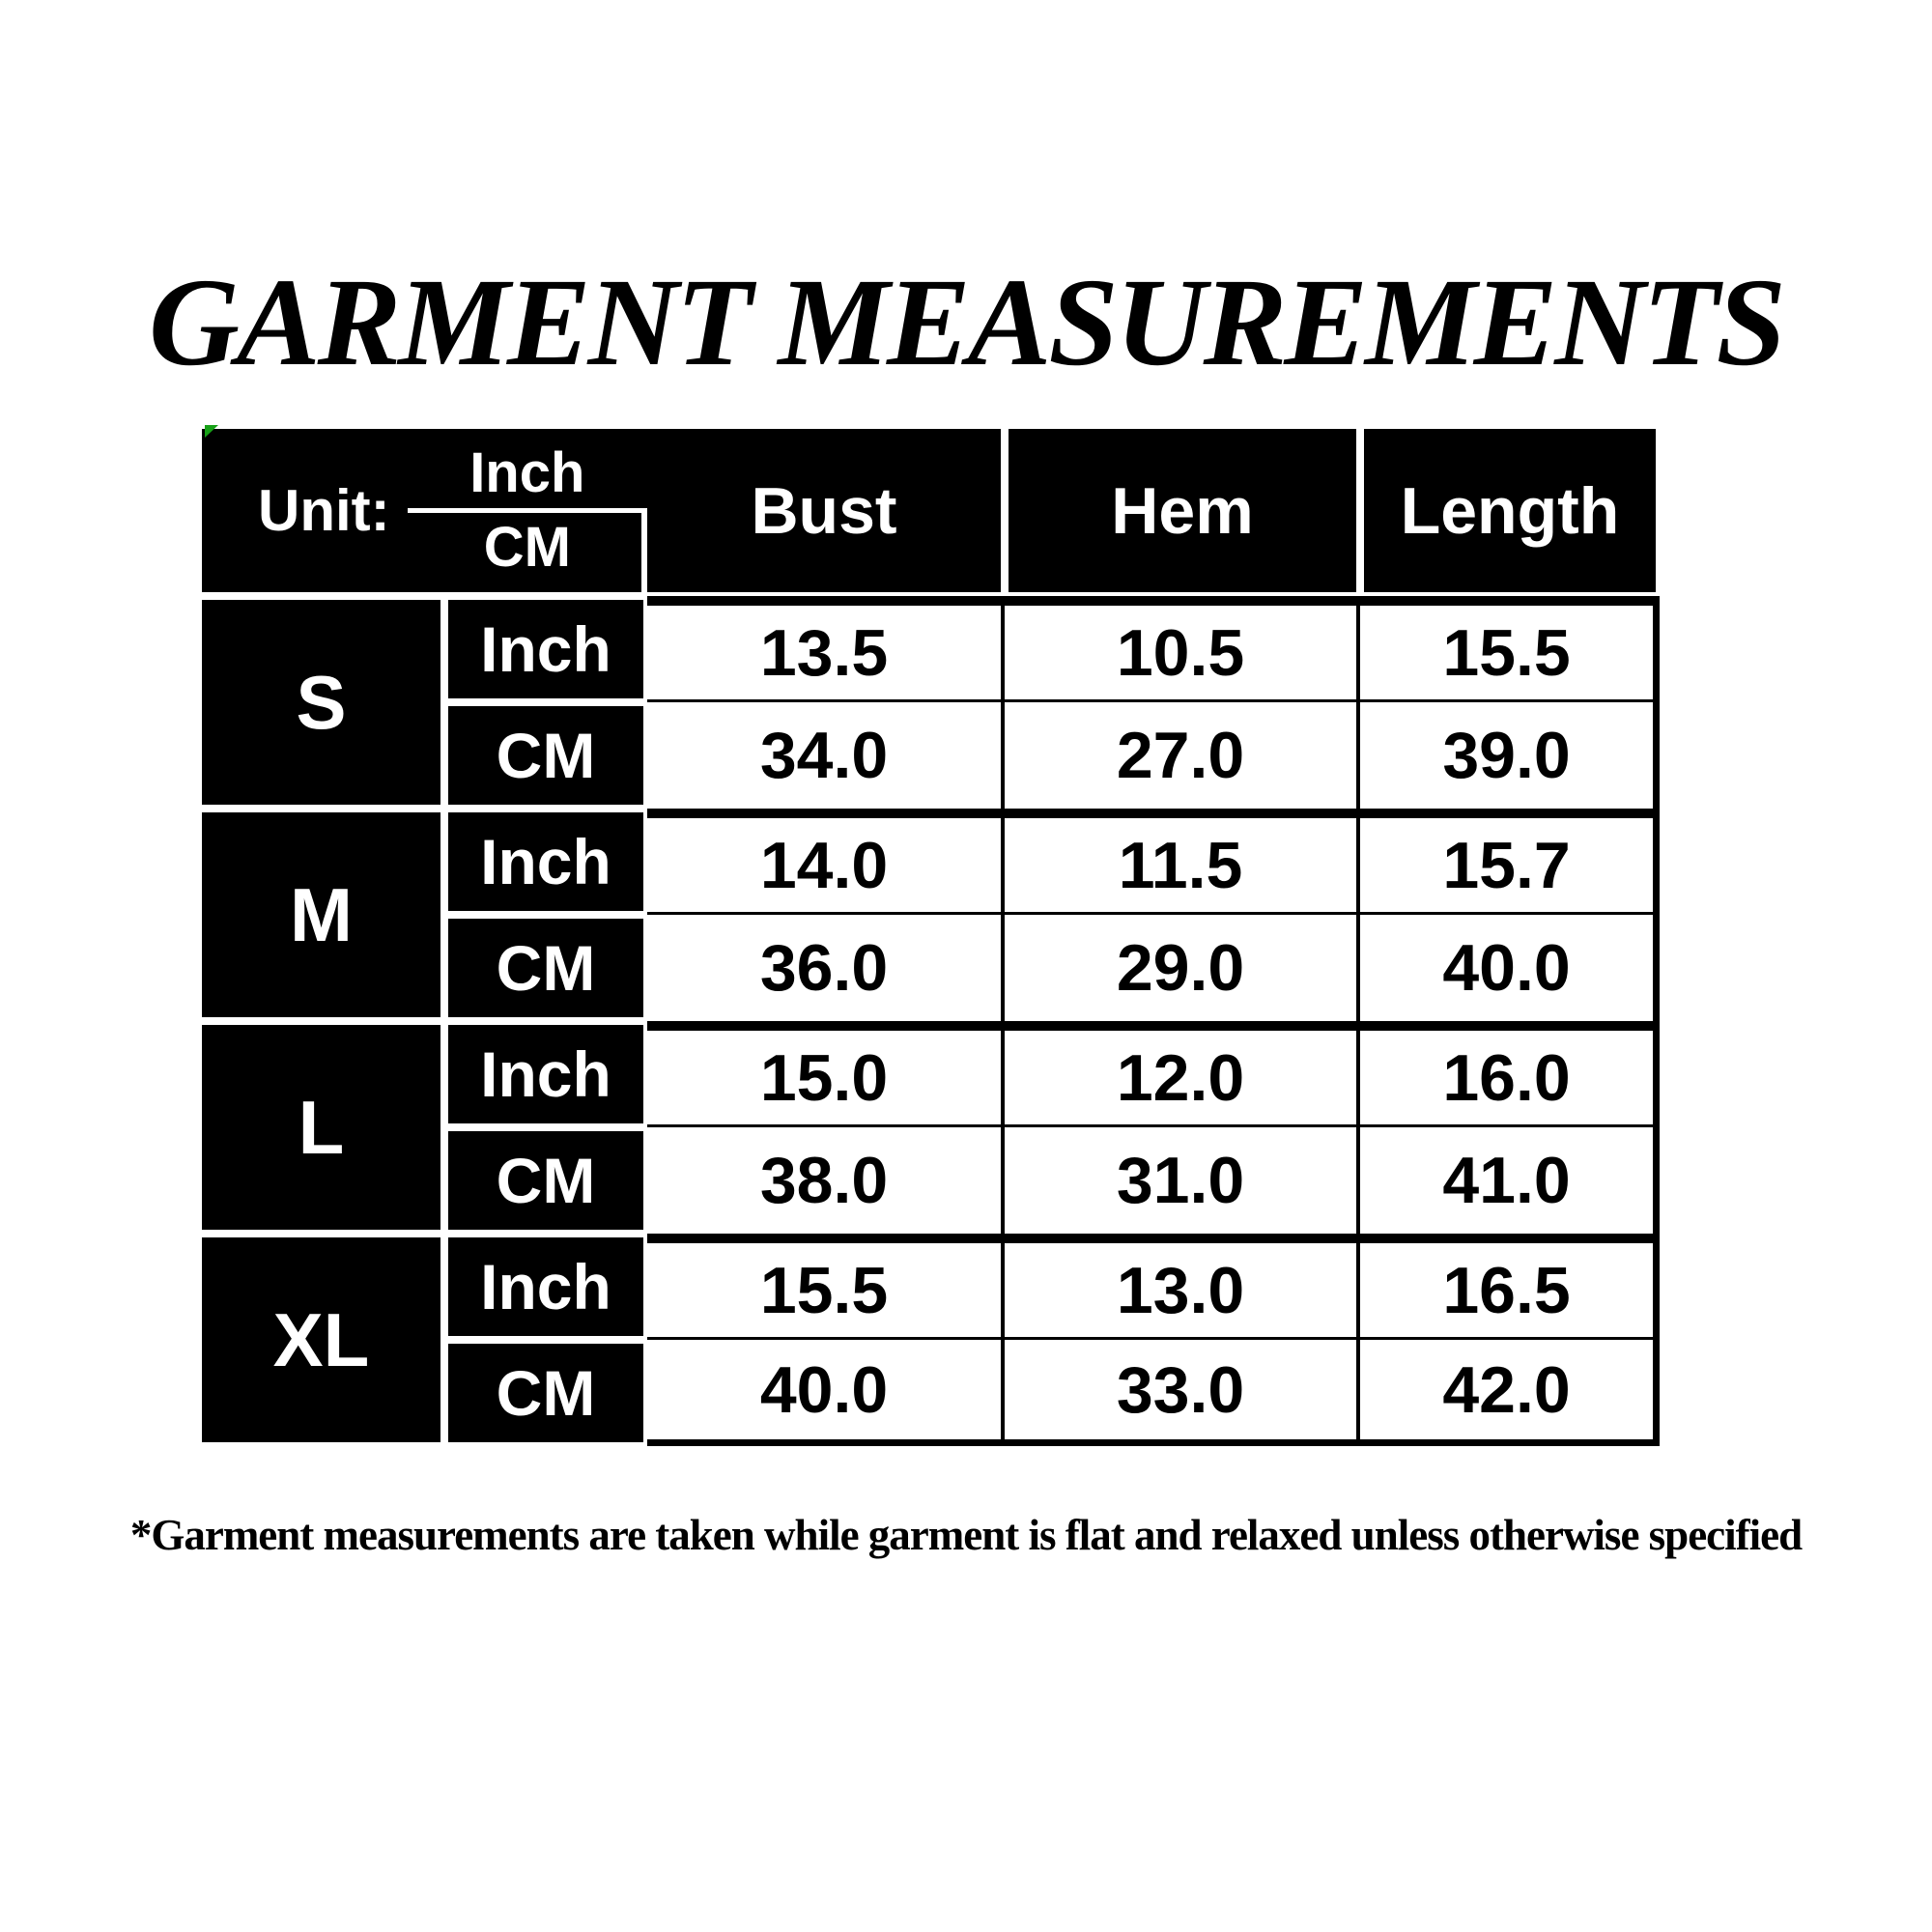 The width and height of the screenshot is (1932, 1932). I want to click on unit-header-cell: Unit: Inch CM, so click(424, 508).